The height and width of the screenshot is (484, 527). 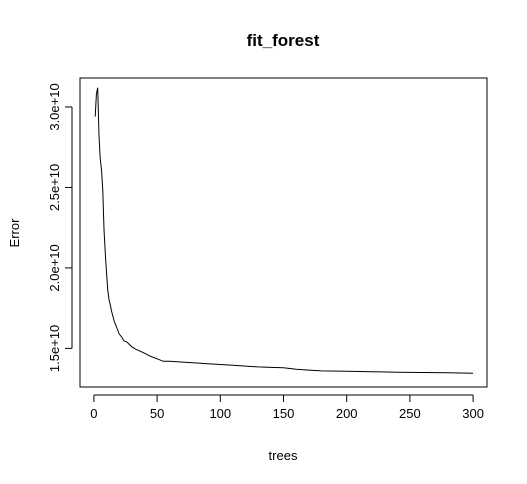 I want to click on y-tick-label: 2.5e+10, so click(x=54, y=187).